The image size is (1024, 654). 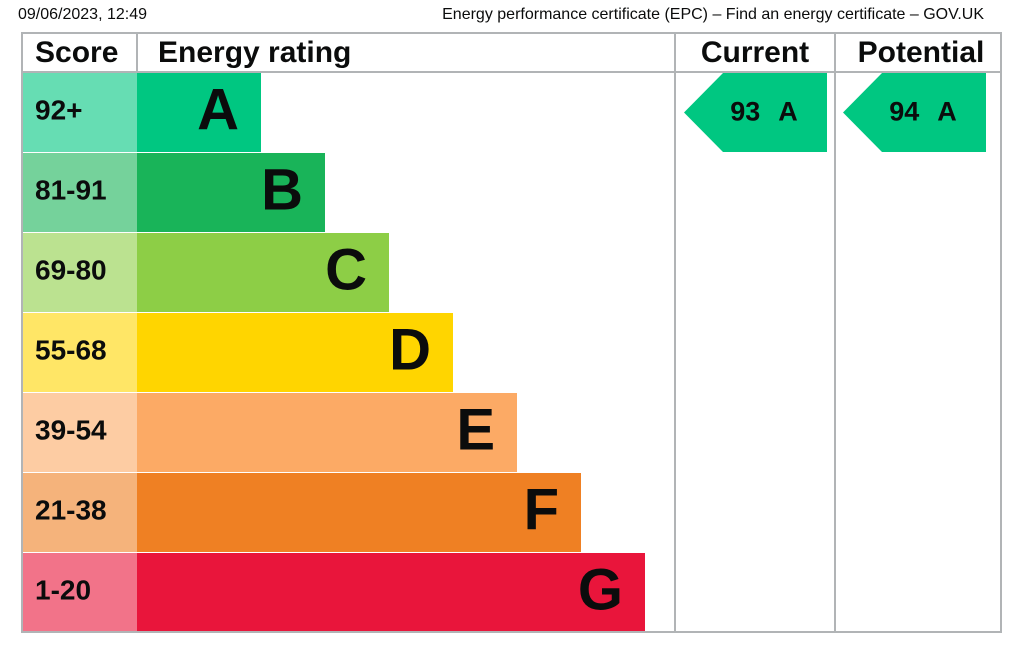 I want to click on potential-rating: A, so click(x=947, y=112).